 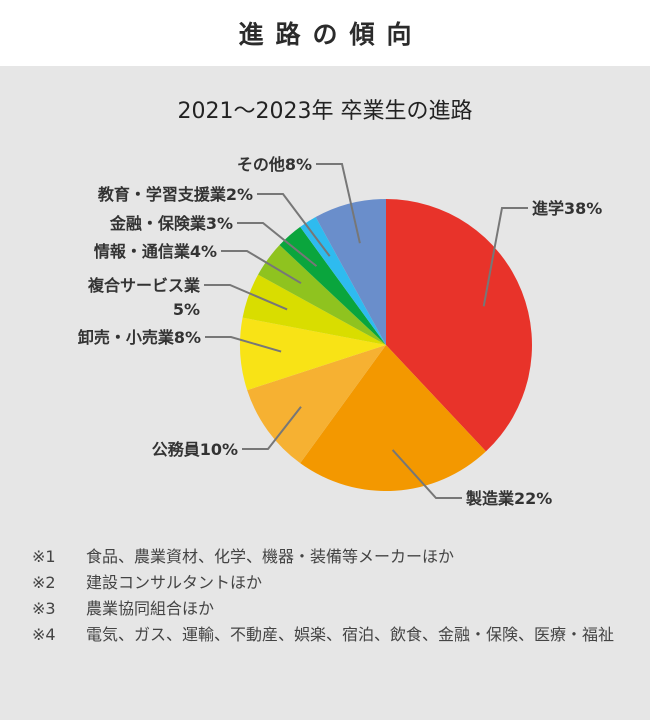 What do you see at coordinates (270, 556) in the screenshot?
I see `footnote-text: 食品、農業資材、化学、機器・装備等メーカーほか` at bounding box center [270, 556].